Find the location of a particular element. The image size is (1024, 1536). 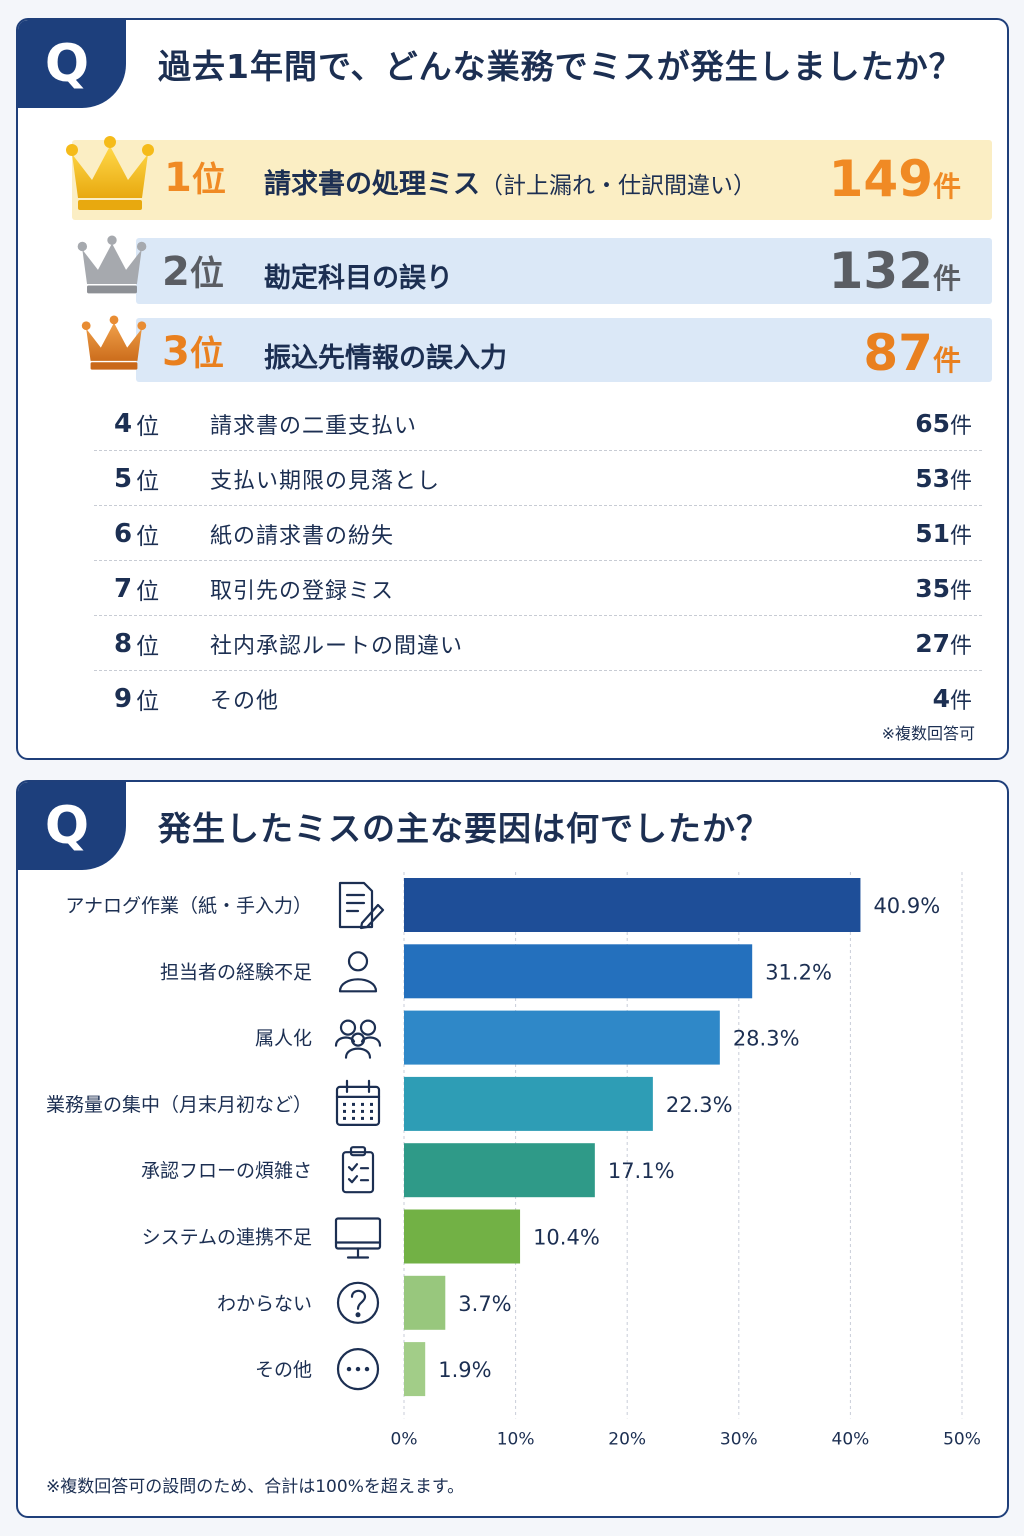

rank-2-label: 勘定科目の誤り is located at coordinates (358, 278).